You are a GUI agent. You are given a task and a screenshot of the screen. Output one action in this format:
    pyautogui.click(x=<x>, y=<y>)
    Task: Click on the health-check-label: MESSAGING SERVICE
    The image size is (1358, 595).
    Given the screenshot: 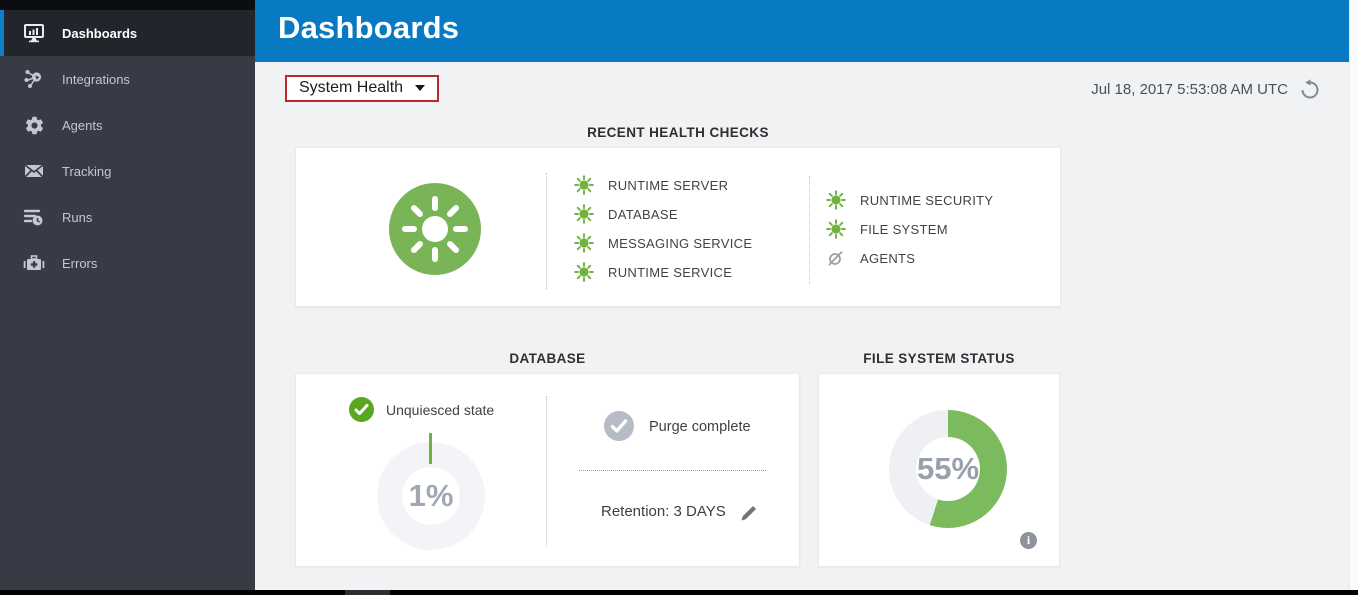 What is the action you would take?
    pyautogui.click(x=680, y=243)
    